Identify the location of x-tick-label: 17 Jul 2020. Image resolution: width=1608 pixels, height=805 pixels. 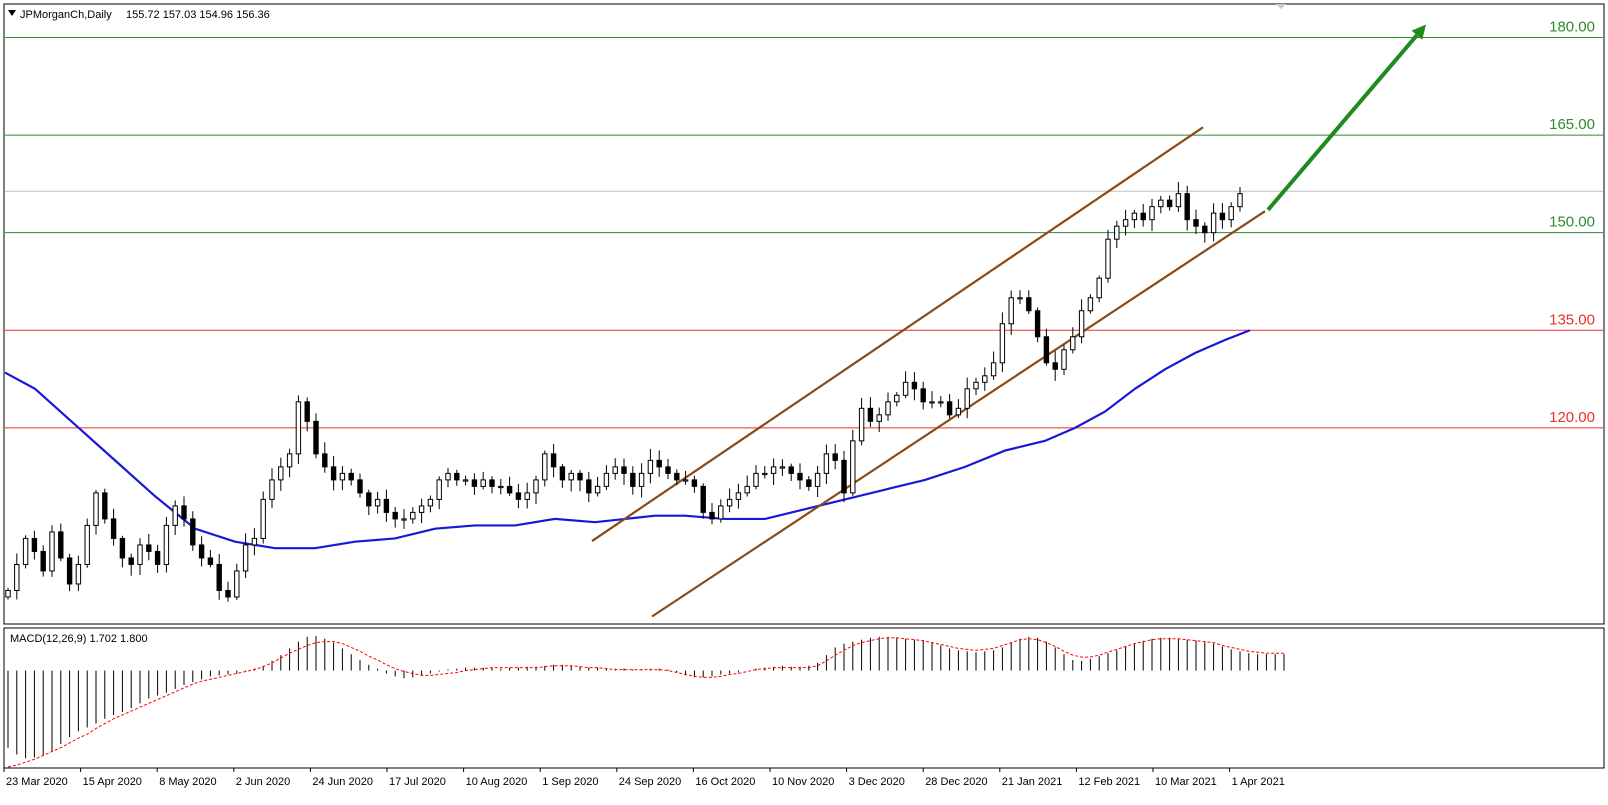
(417, 782).